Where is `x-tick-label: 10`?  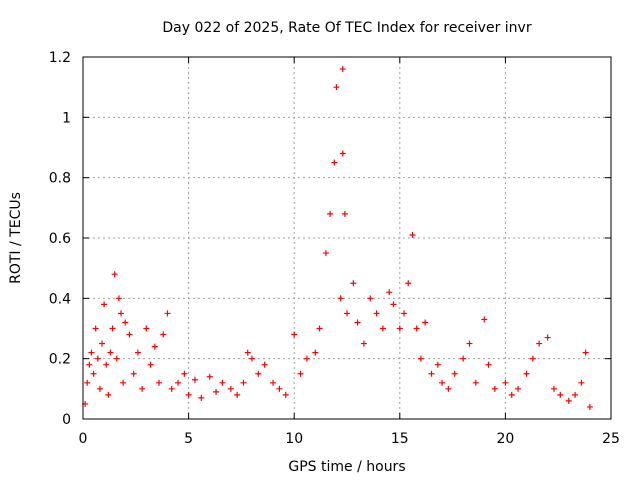
x-tick-label: 10 is located at coordinates (294, 439).